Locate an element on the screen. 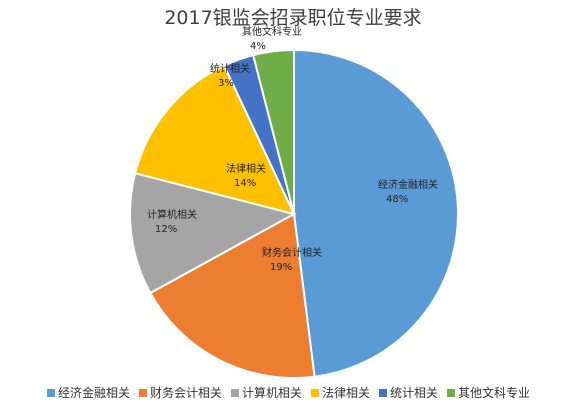  legend-label: 统计相关 is located at coordinates (414, 393).